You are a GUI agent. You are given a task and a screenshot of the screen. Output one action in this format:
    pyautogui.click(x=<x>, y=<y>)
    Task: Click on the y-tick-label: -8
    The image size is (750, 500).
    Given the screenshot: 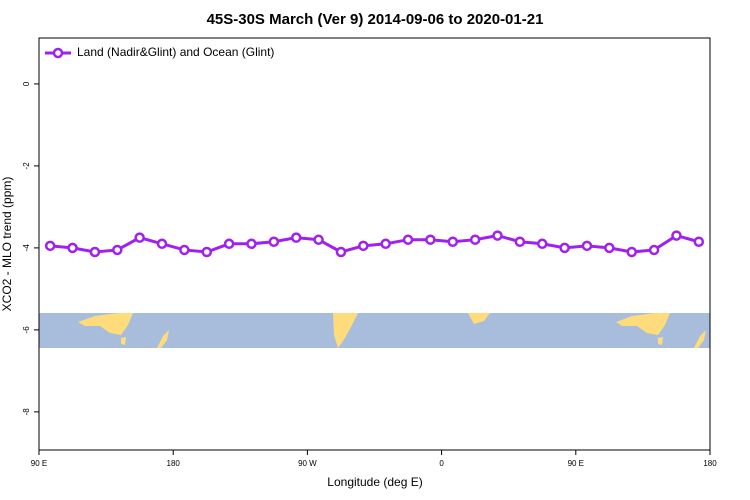 What is the action you would take?
    pyautogui.click(x=26, y=412)
    